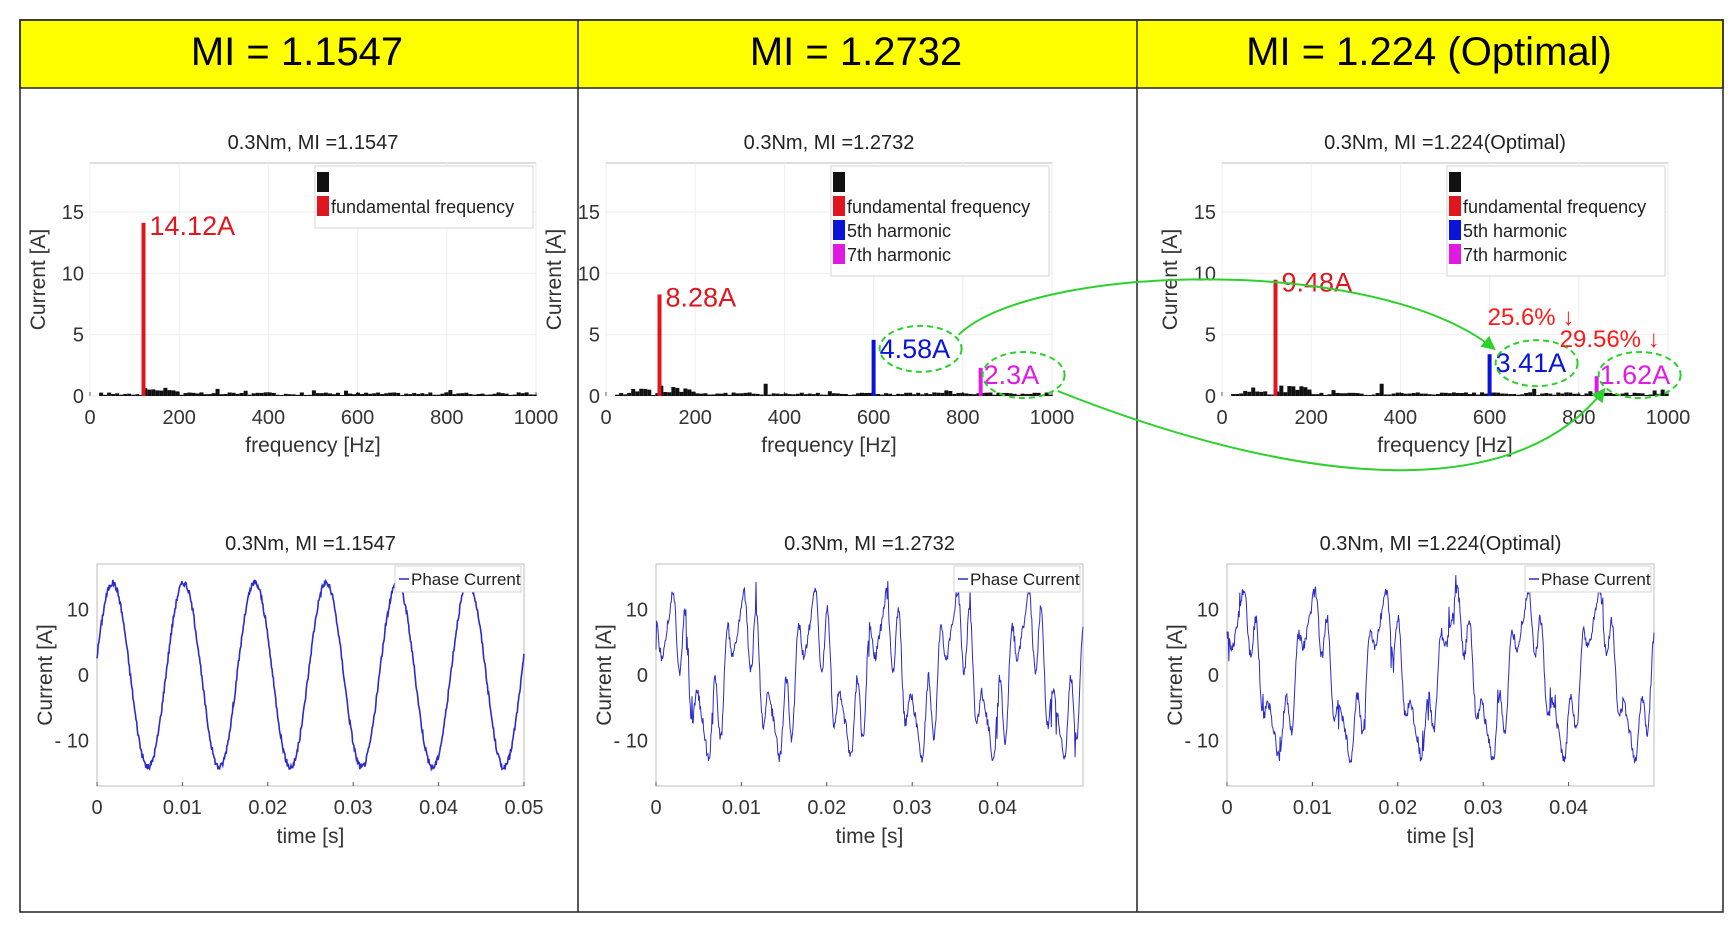  I want to click on spectrum-peak-bar, so click(980, 381).